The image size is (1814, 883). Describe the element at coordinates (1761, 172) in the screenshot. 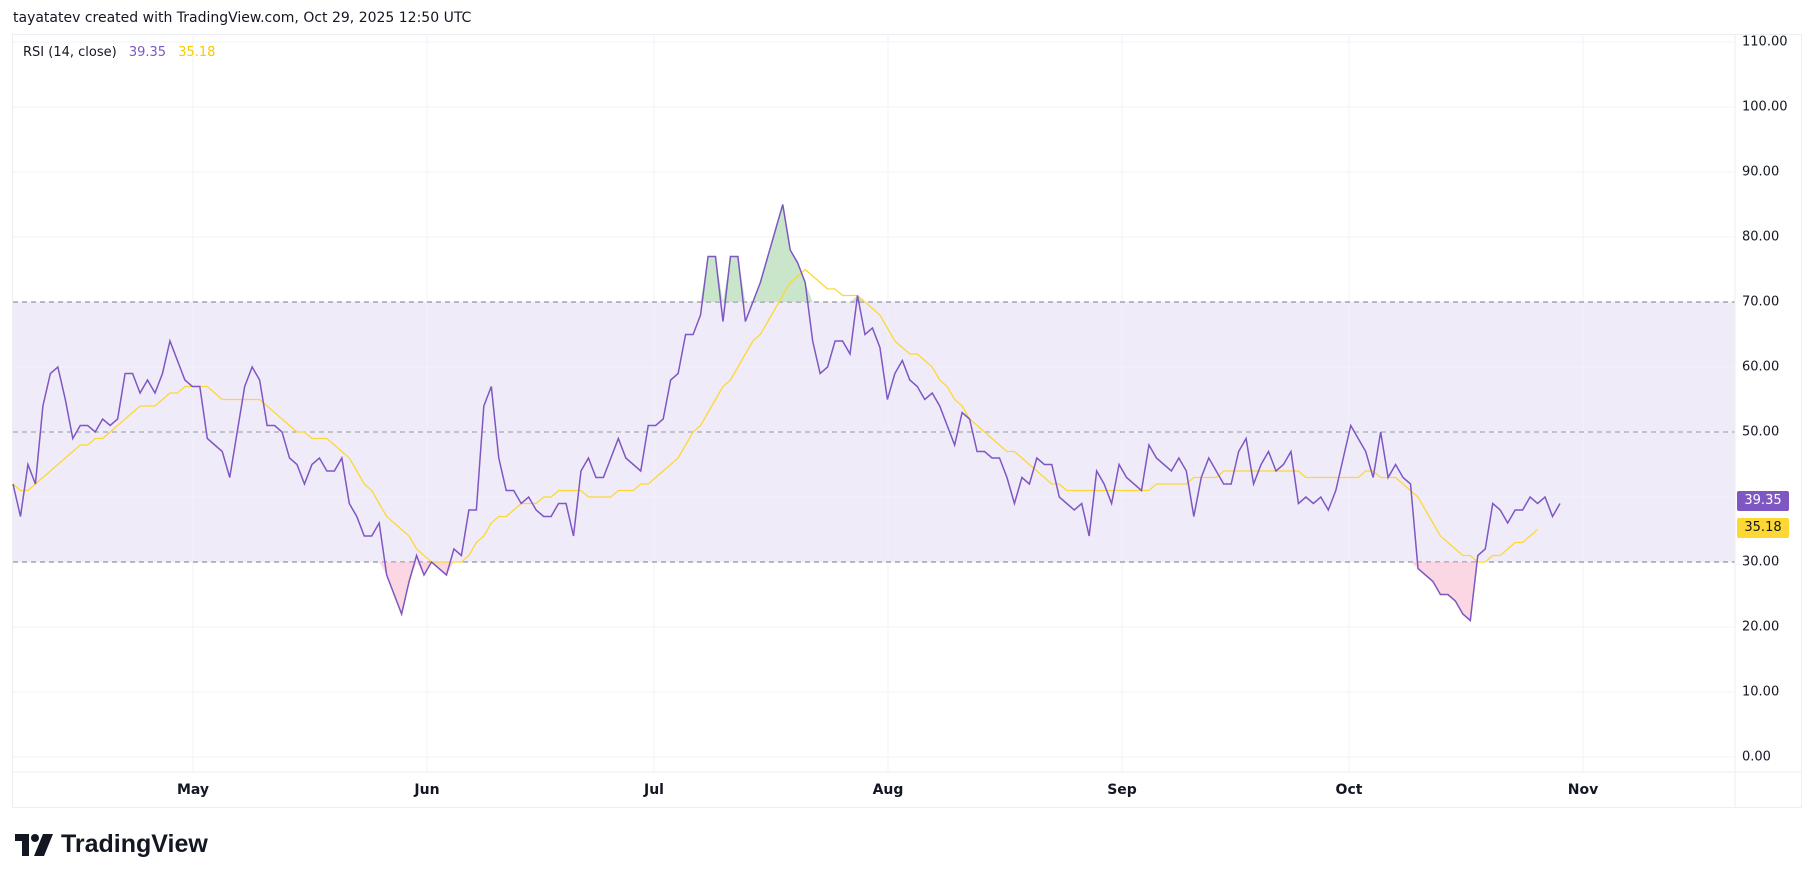

I see `y-axis-label: 90.00` at that location.